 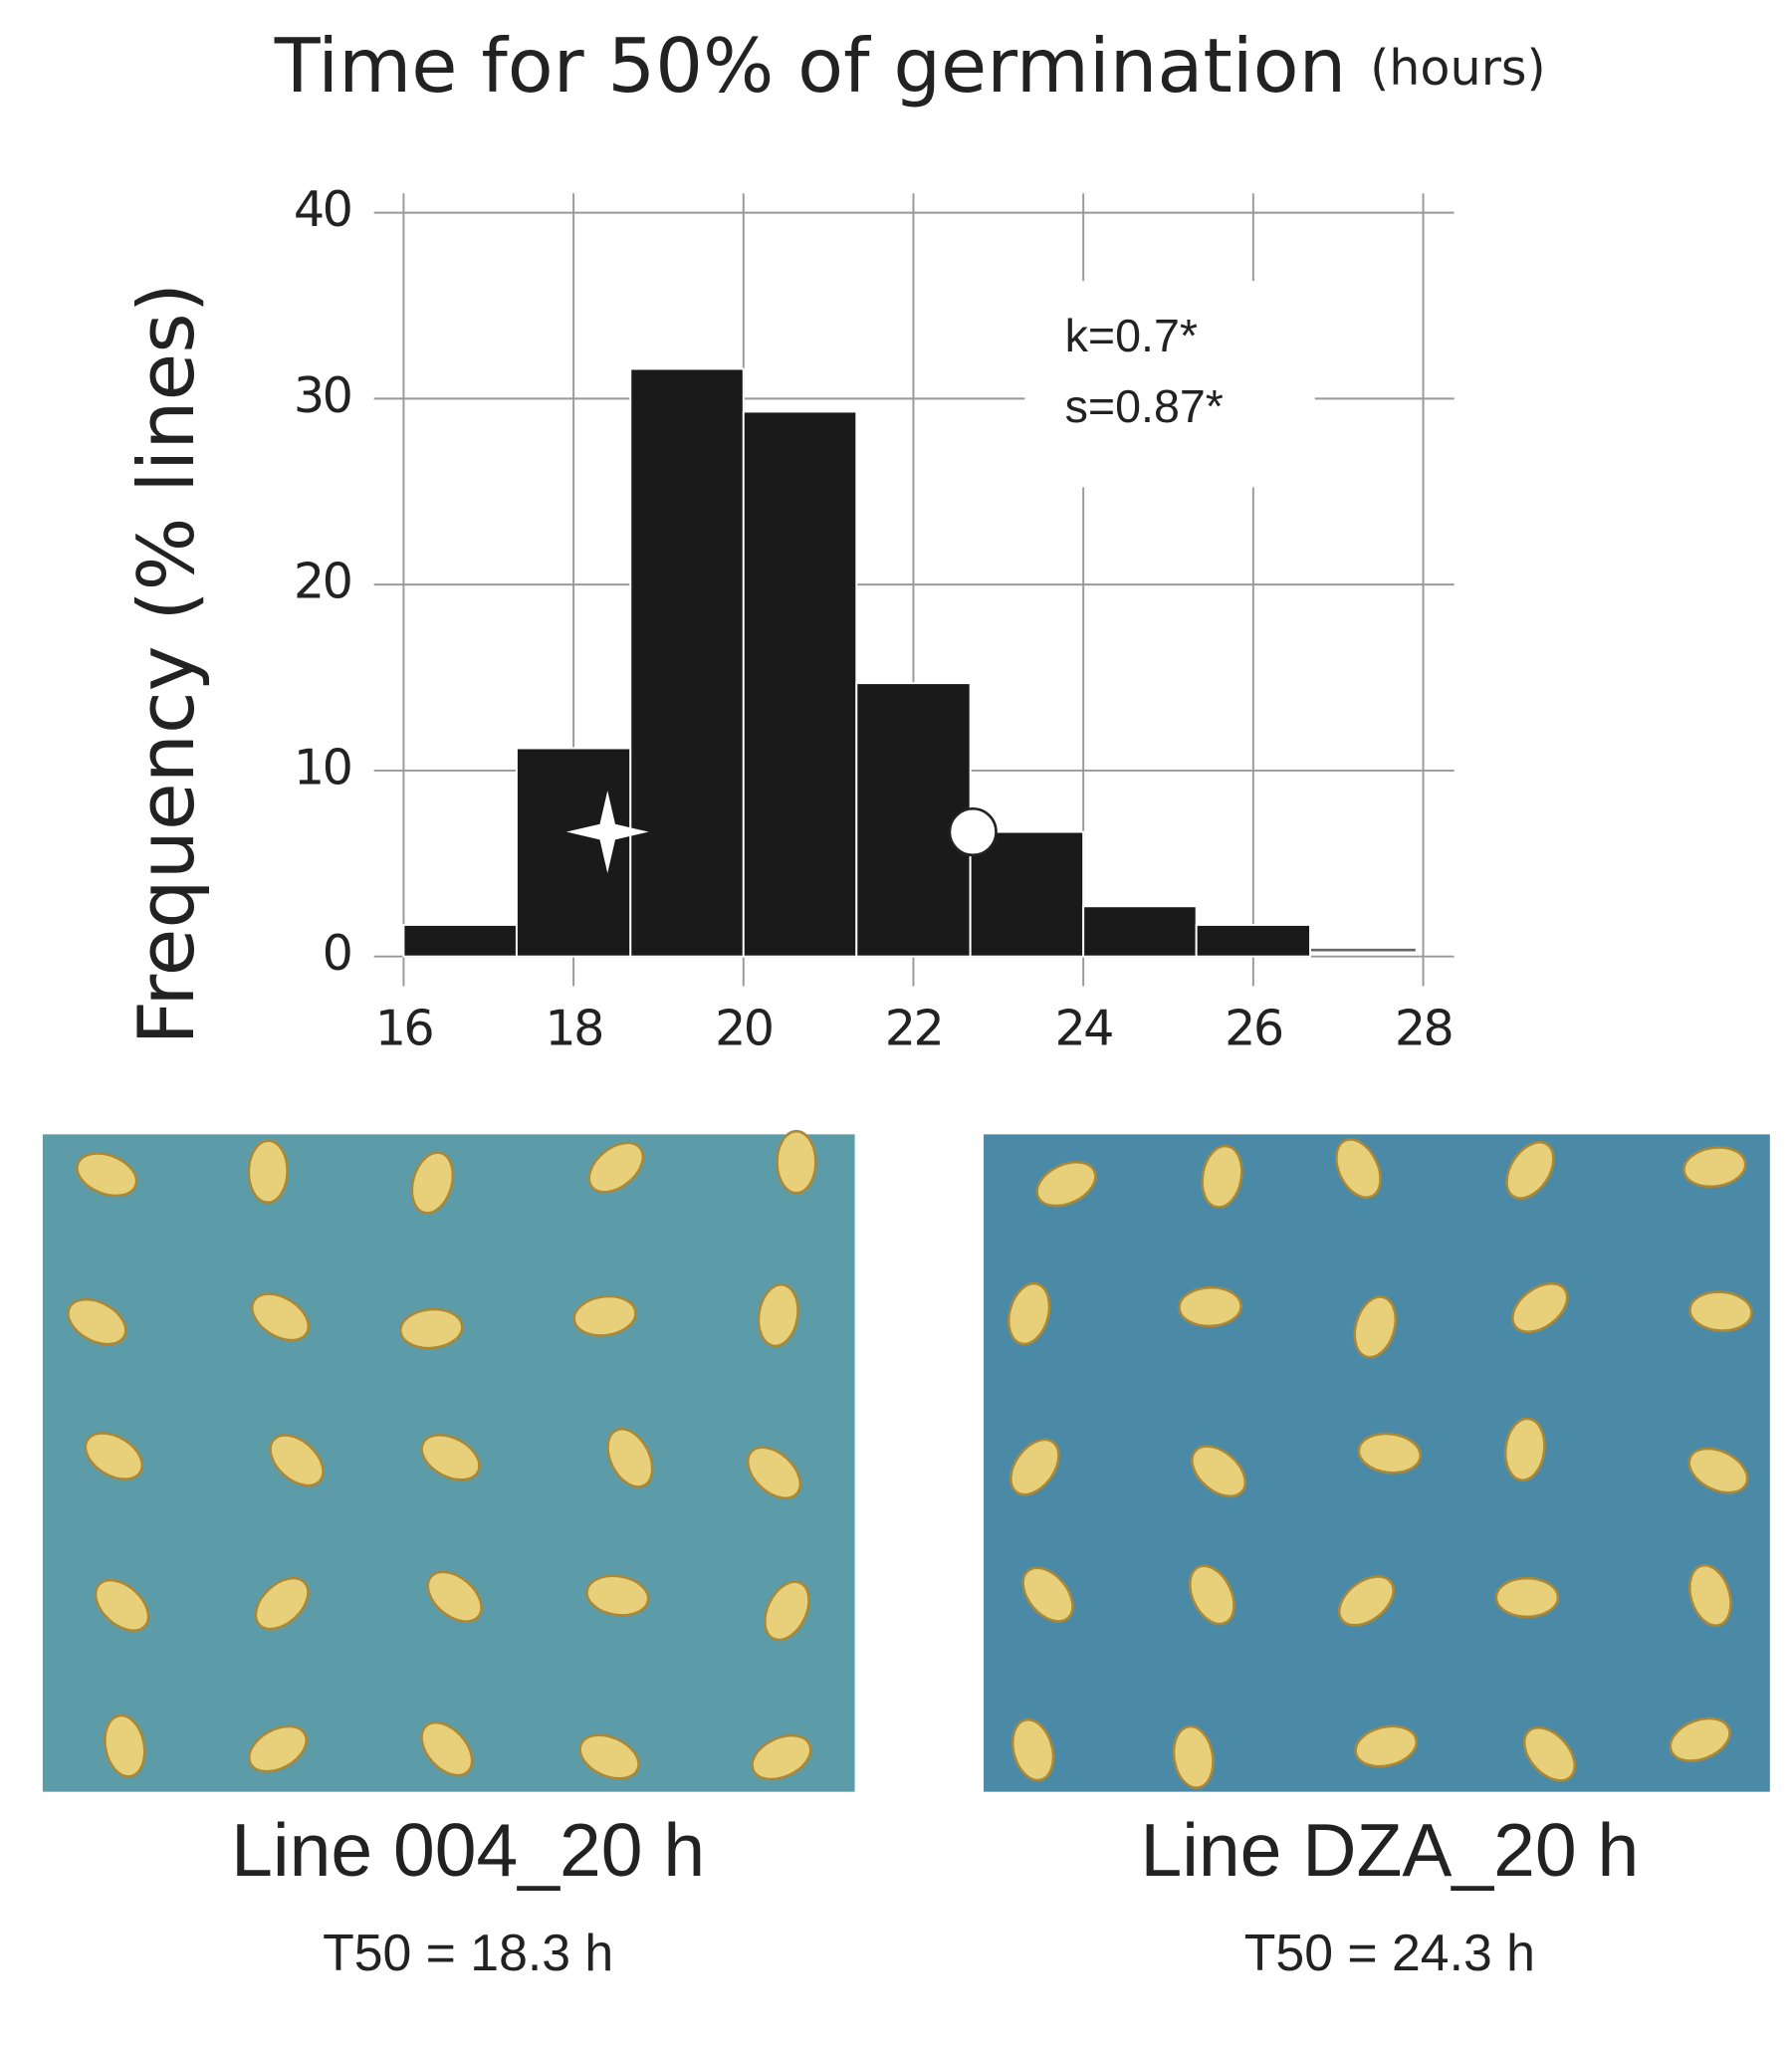 What do you see at coordinates (468, 1952) in the screenshot?
I see `panel-subcaption: T50 = 18.3 h` at bounding box center [468, 1952].